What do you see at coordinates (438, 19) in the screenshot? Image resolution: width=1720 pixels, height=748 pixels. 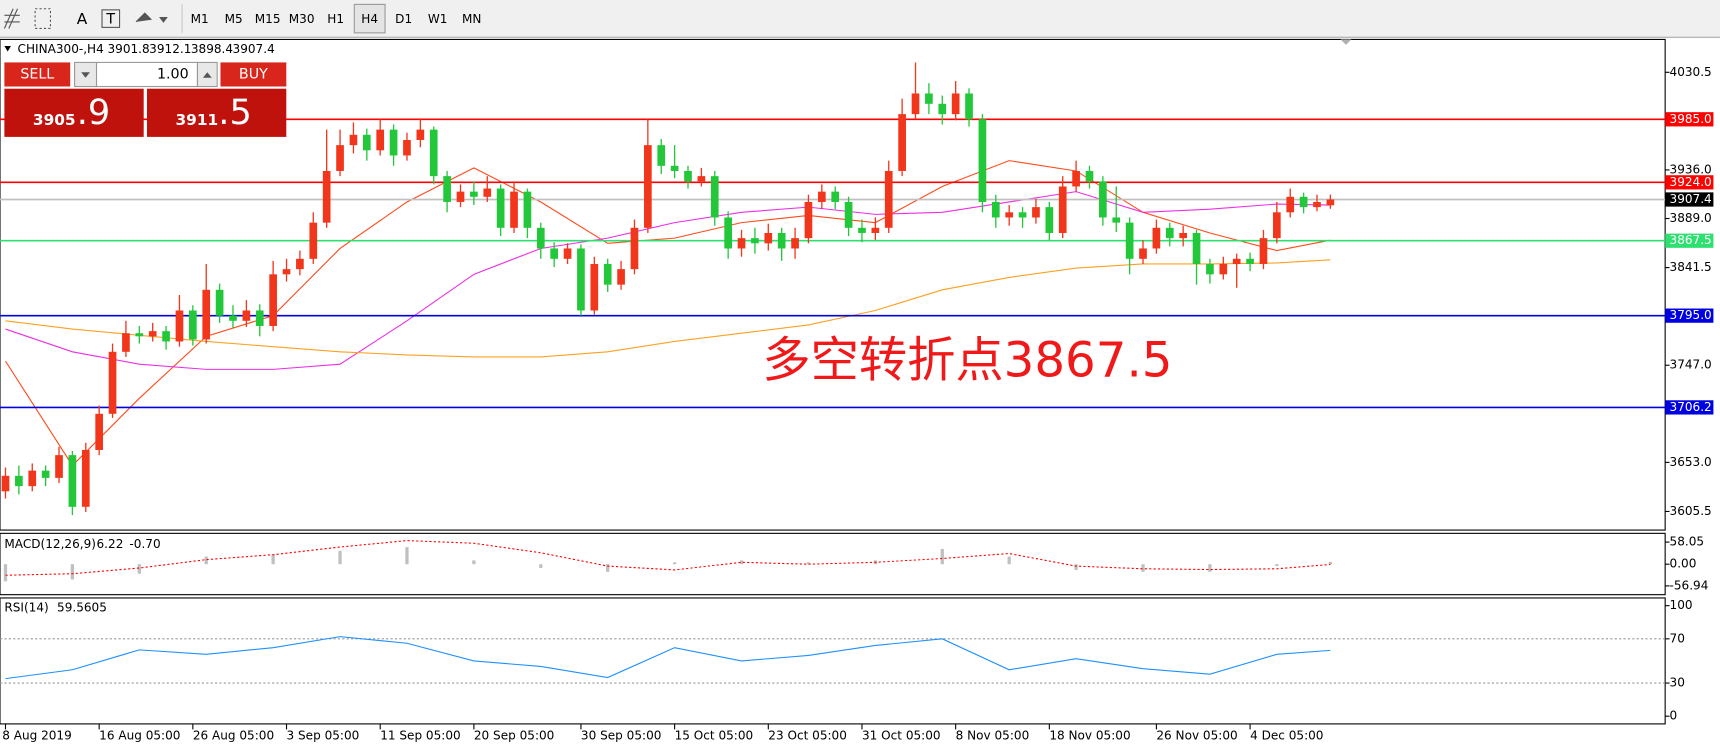 I see `timeframe-button: W1` at bounding box center [438, 19].